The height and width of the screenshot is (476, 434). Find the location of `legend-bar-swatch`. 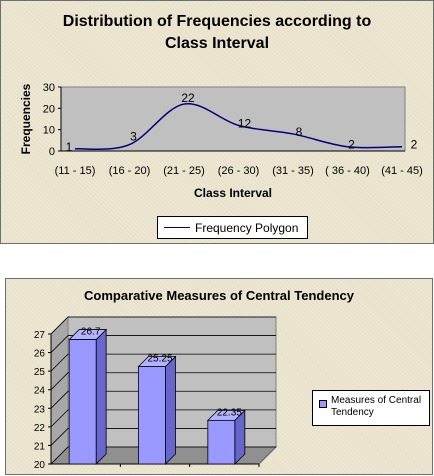

legend-bar-swatch is located at coordinates (323, 404).